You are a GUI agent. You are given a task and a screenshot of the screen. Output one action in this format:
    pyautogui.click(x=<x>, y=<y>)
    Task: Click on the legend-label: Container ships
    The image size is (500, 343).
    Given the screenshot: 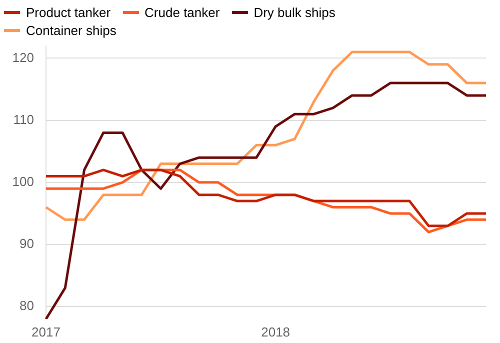 What is the action you would take?
    pyautogui.click(x=71, y=30)
    